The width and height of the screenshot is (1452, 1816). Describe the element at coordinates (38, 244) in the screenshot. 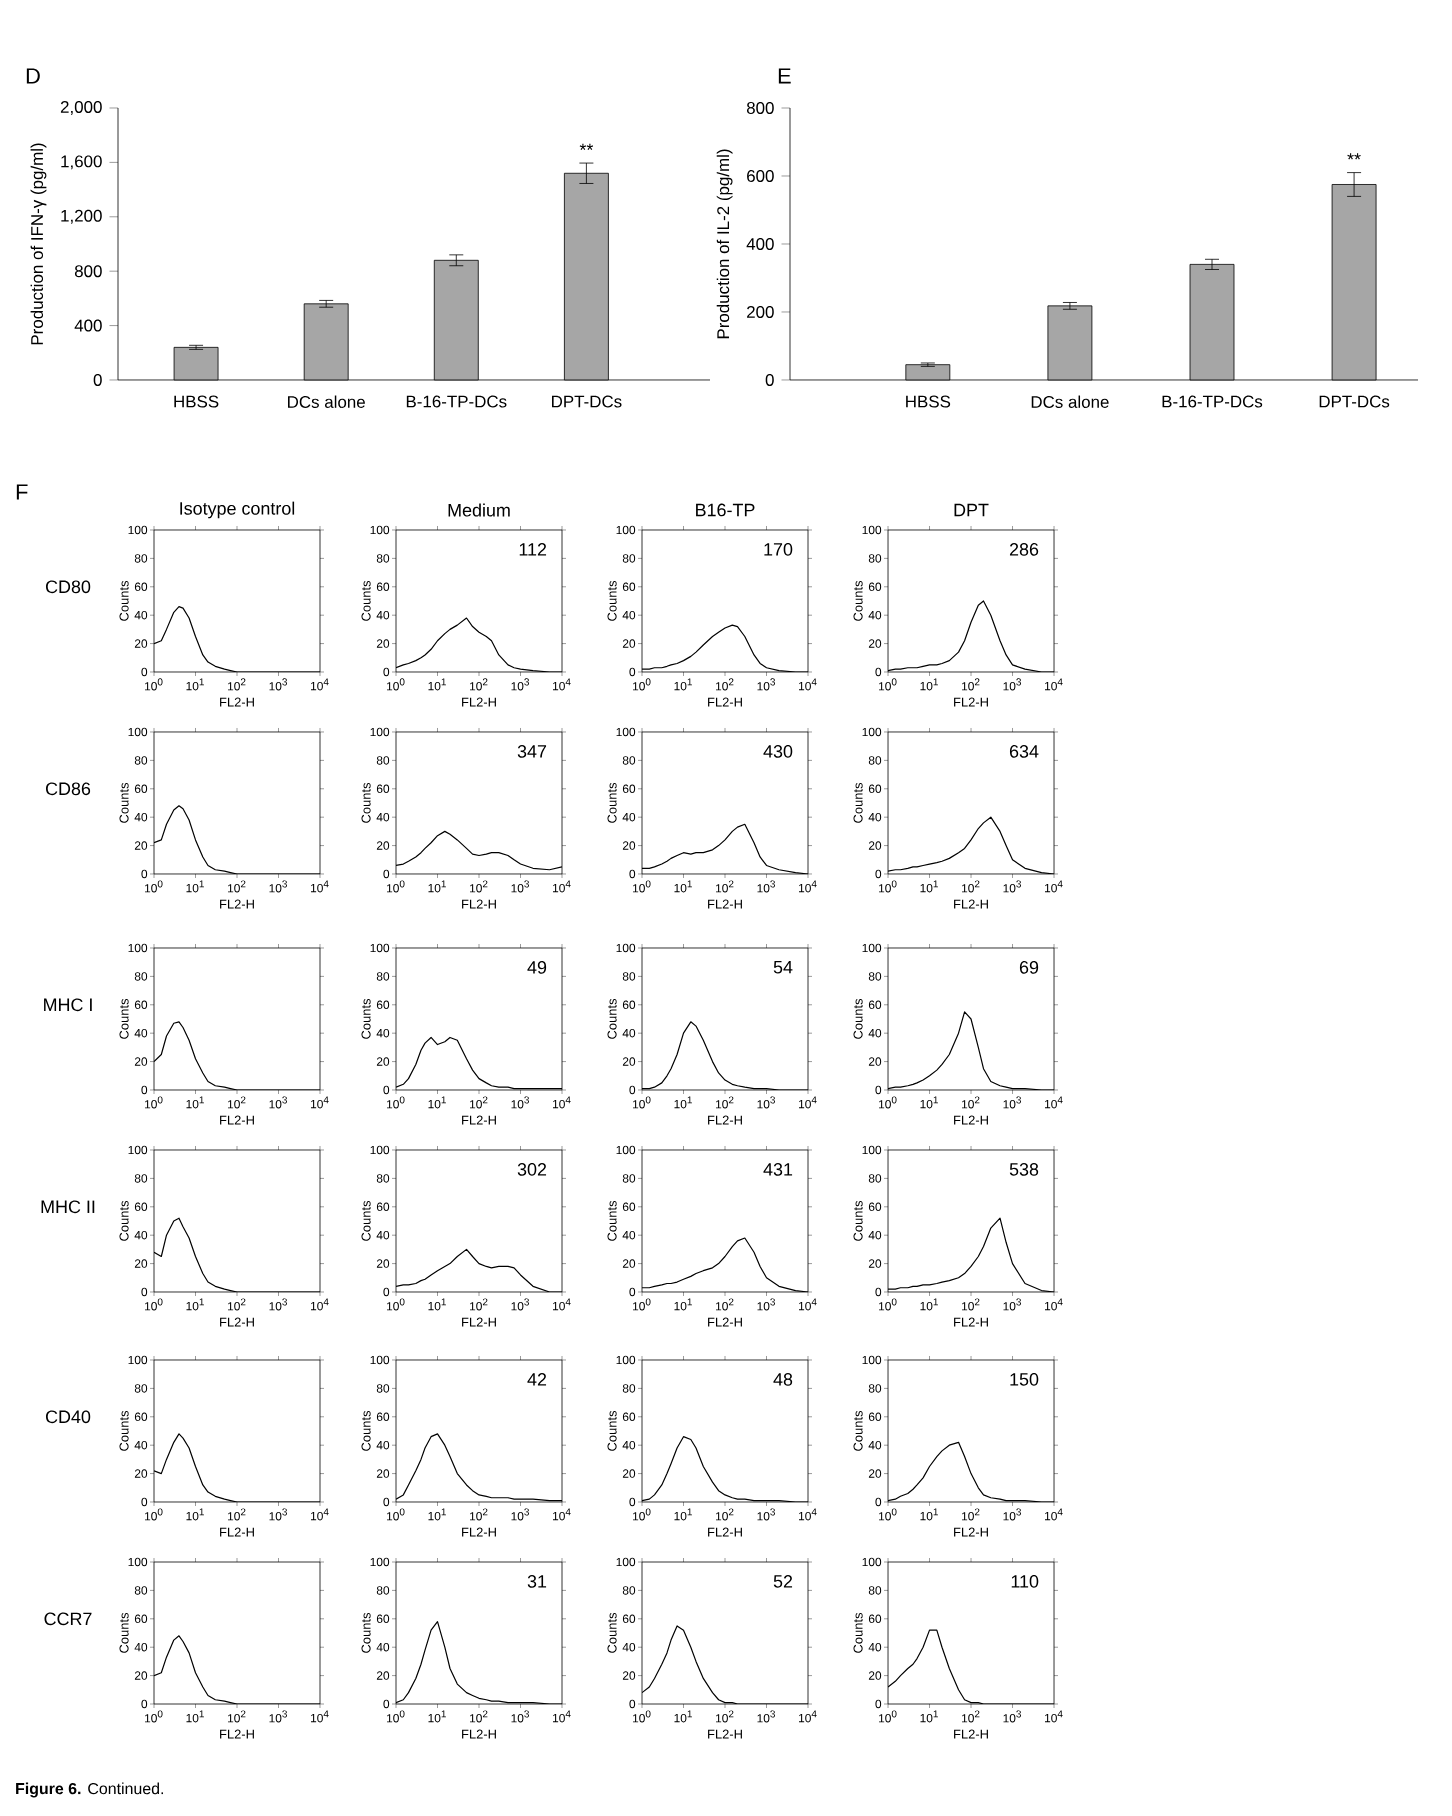

I see `y-axis-title: Production of IFN-γ (pg/ml)` at that location.